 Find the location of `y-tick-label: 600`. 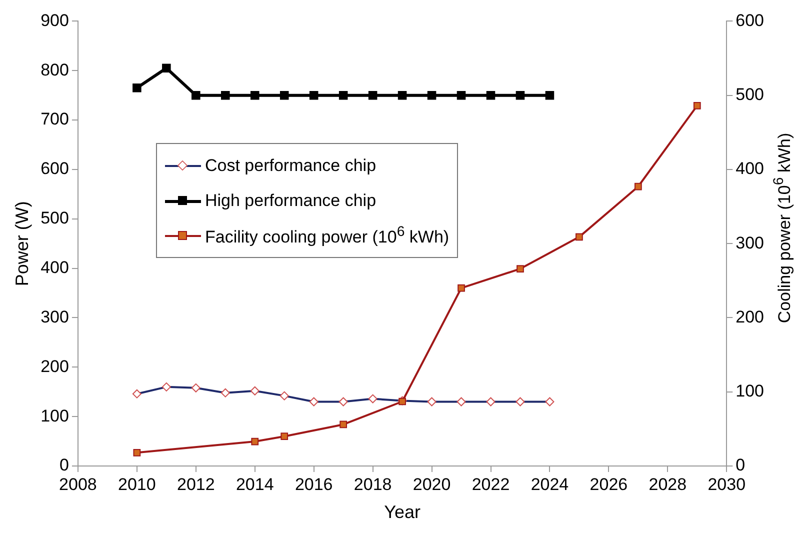

y-tick-label: 600 is located at coordinates (54, 168).